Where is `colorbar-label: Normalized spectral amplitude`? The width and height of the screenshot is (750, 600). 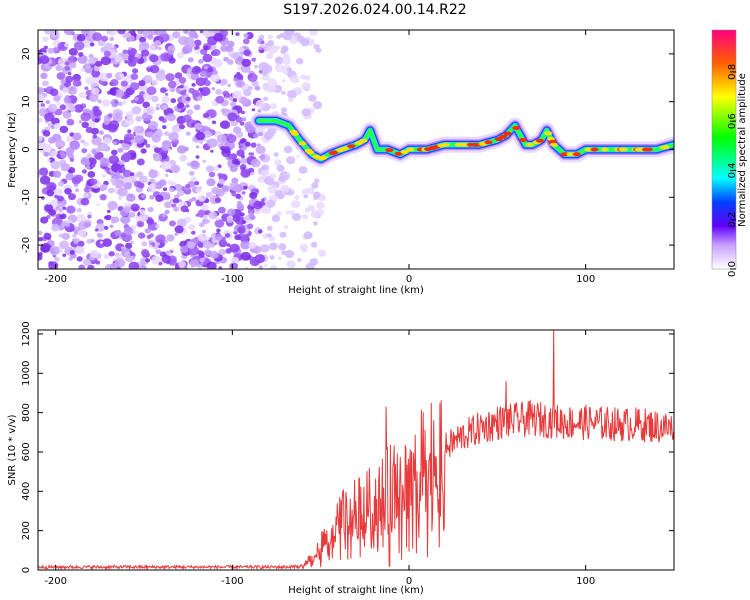 colorbar-label: Normalized spectral amplitude is located at coordinates (742, 150).